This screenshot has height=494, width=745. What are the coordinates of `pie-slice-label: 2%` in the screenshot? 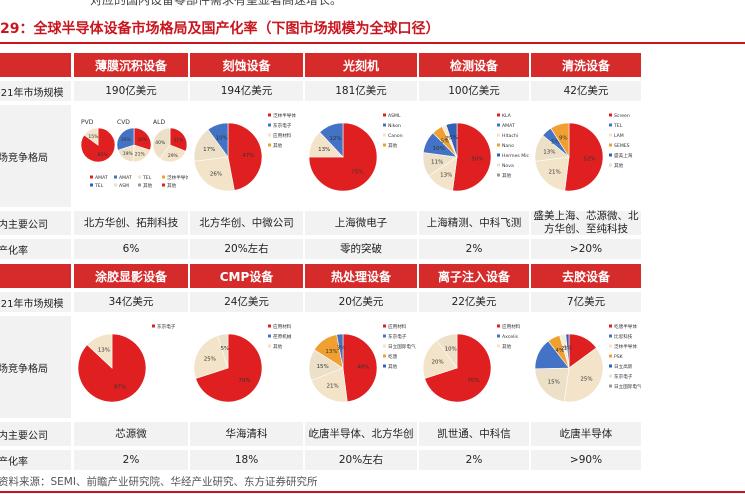 It's located at (449, 139).